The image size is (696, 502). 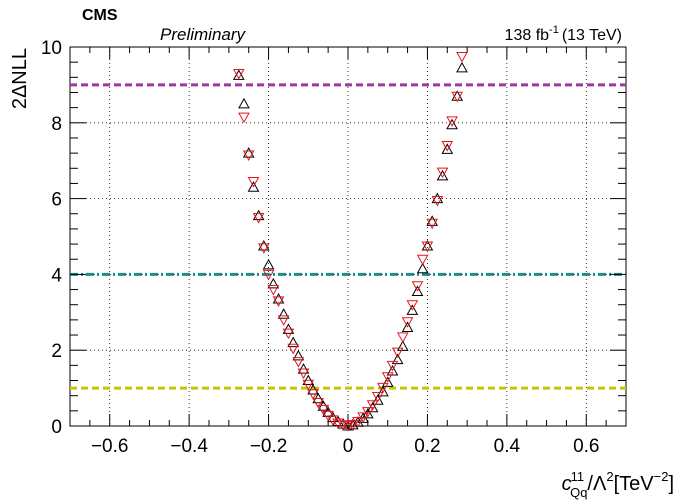 What do you see at coordinates (348, 446) in the screenshot?
I see `x-tick-label: 0` at bounding box center [348, 446].